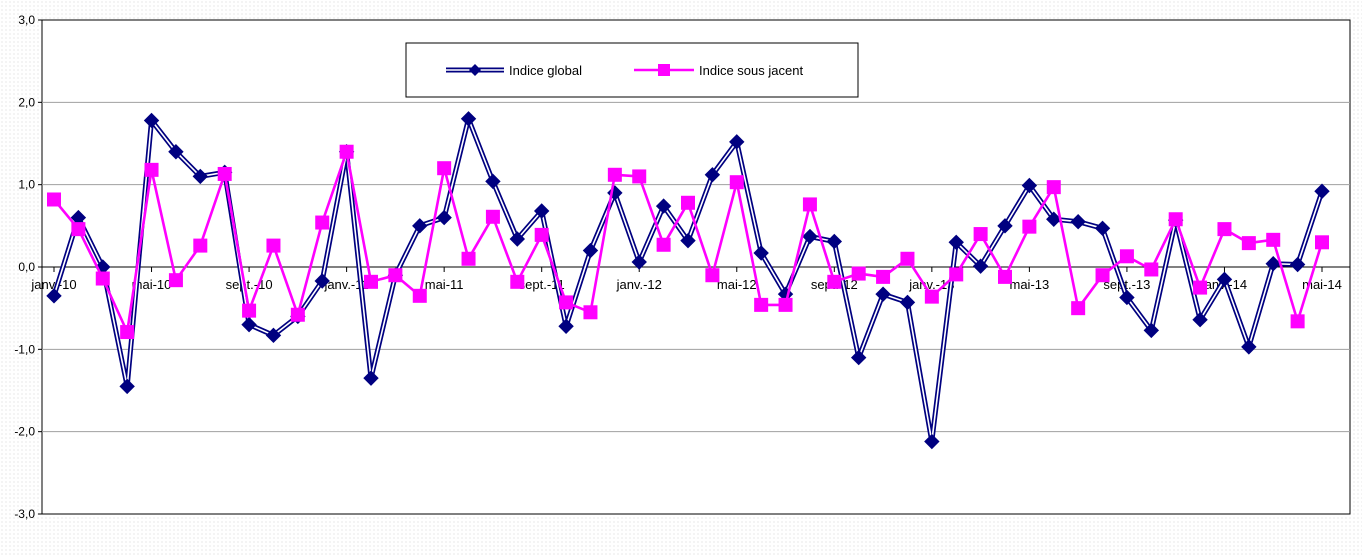 The width and height of the screenshot is (1362, 555). What do you see at coordinates (24, 432) in the screenshot?
I see `y-tick-label: -2,0` at bounding box center [24, 432].